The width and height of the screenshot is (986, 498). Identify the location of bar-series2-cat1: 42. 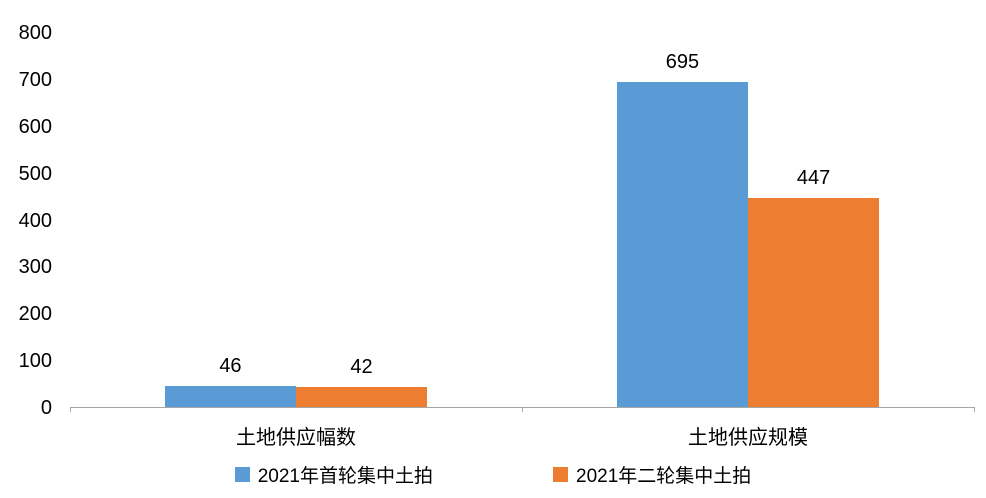
(361, 382).